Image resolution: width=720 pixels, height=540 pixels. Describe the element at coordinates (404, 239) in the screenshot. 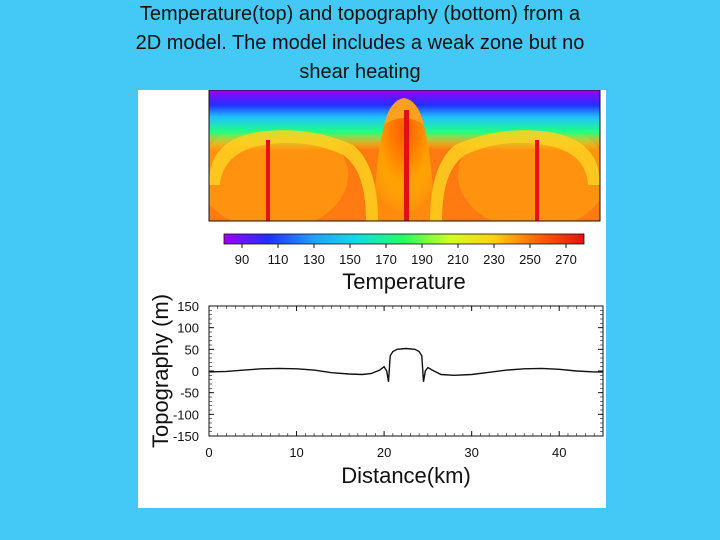

I see `colorbar-gradient` at that location.